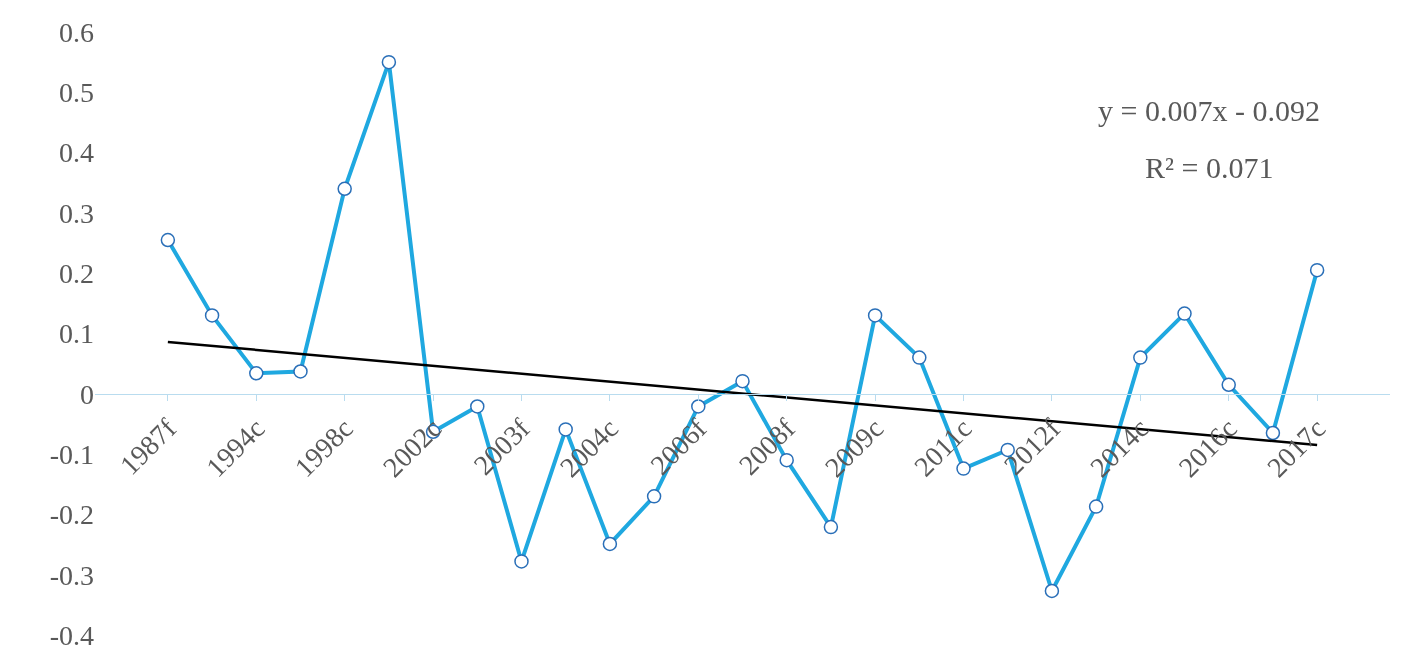 The image size is (1405, 663). What do you see at coordinates (1209, 110) in the screenshot?
I see `annotation: y = 0.007x - 0.092` at bounding box center [1209, 110].